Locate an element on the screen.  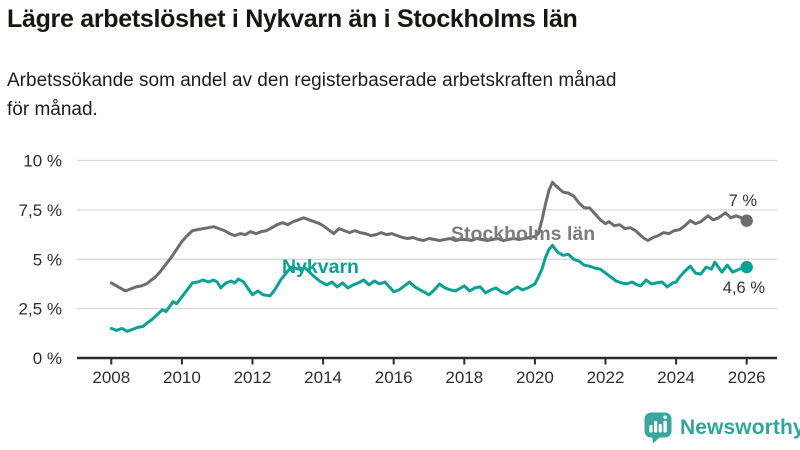
x-tick-label: 2018 is located at coordinates (464, 377).